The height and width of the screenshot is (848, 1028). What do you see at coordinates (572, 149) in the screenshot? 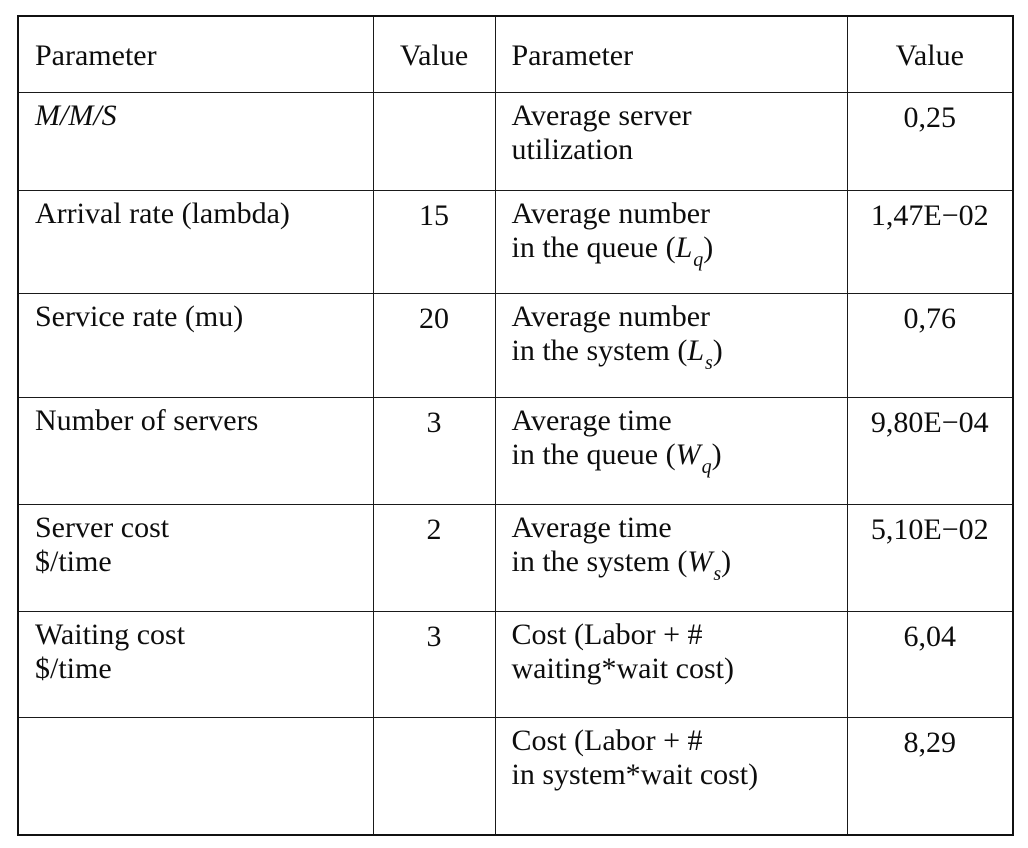
I see `right-parameter-line: utilization` at bounding box center [572, 149].